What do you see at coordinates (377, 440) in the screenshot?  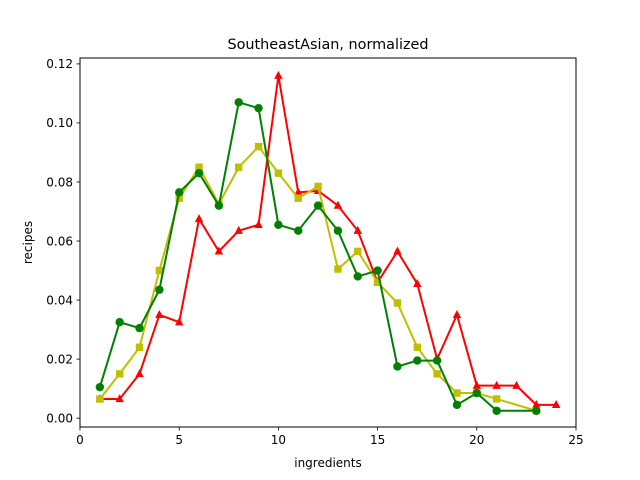 I see `x-tick-label: 15` at bounding box center [377, 440].